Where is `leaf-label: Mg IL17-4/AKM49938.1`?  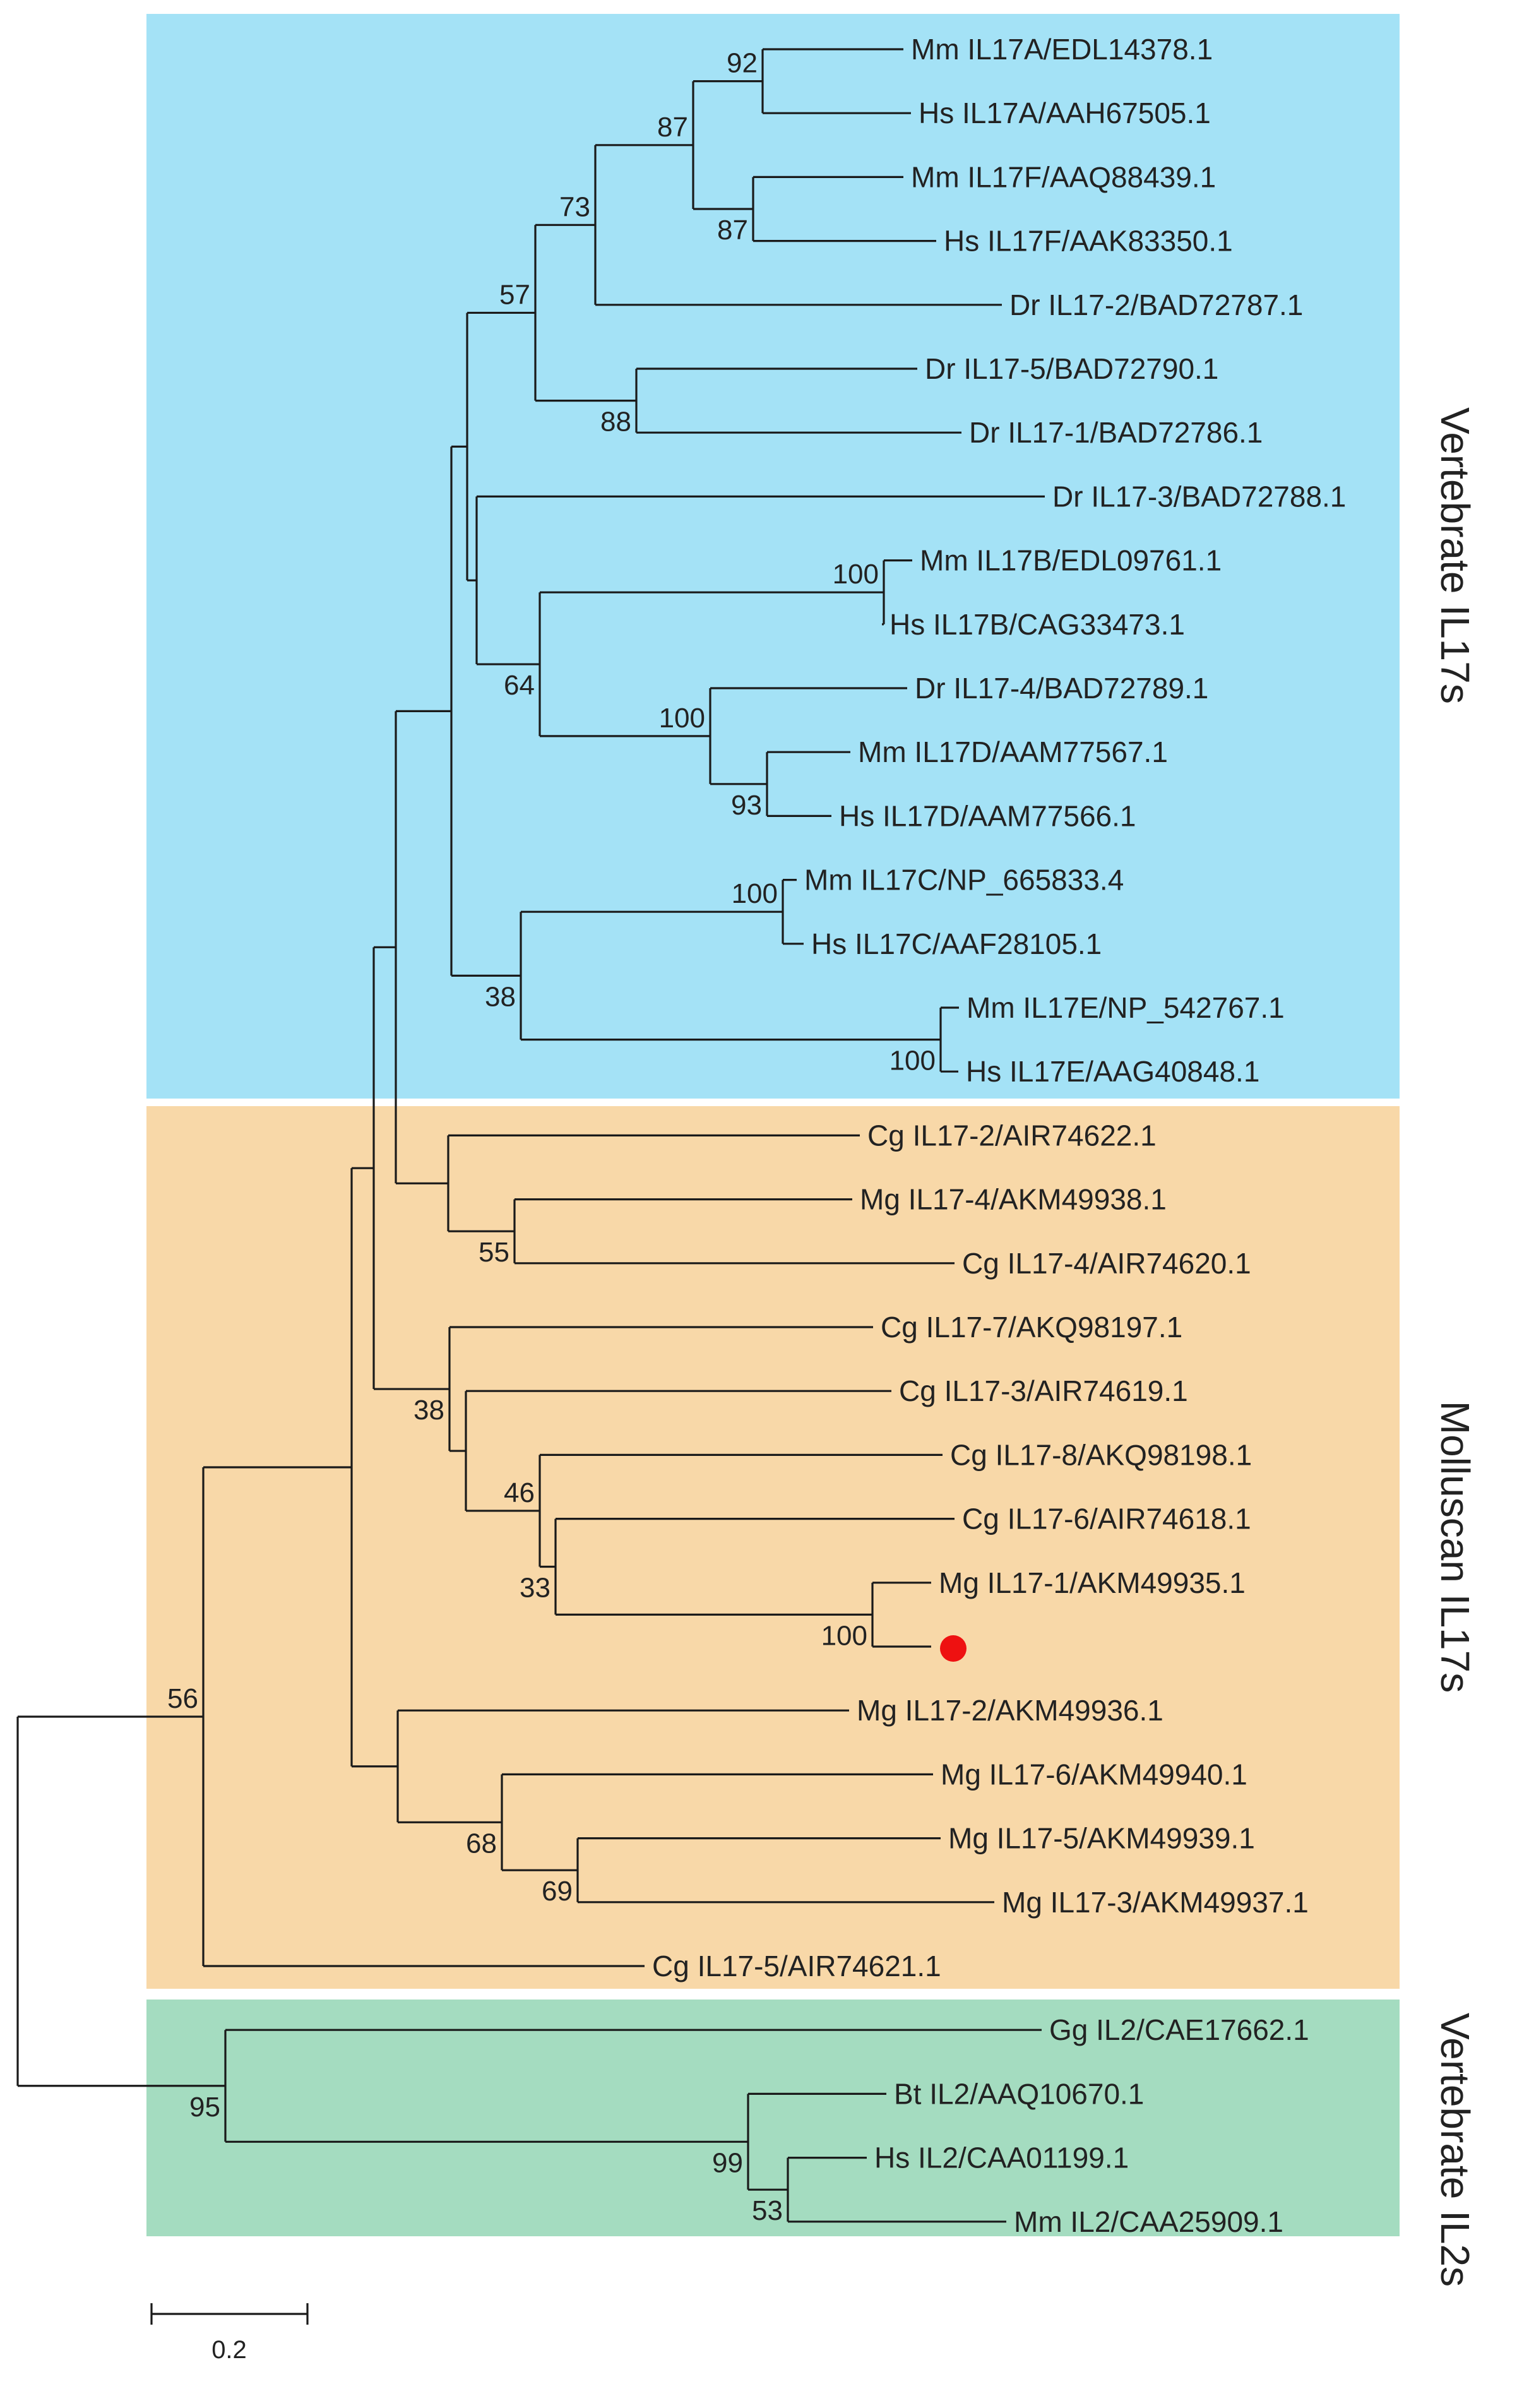
leaf-label: Mg IL17-4/AKM49938.1 is located at coordinates (1013, 1199).